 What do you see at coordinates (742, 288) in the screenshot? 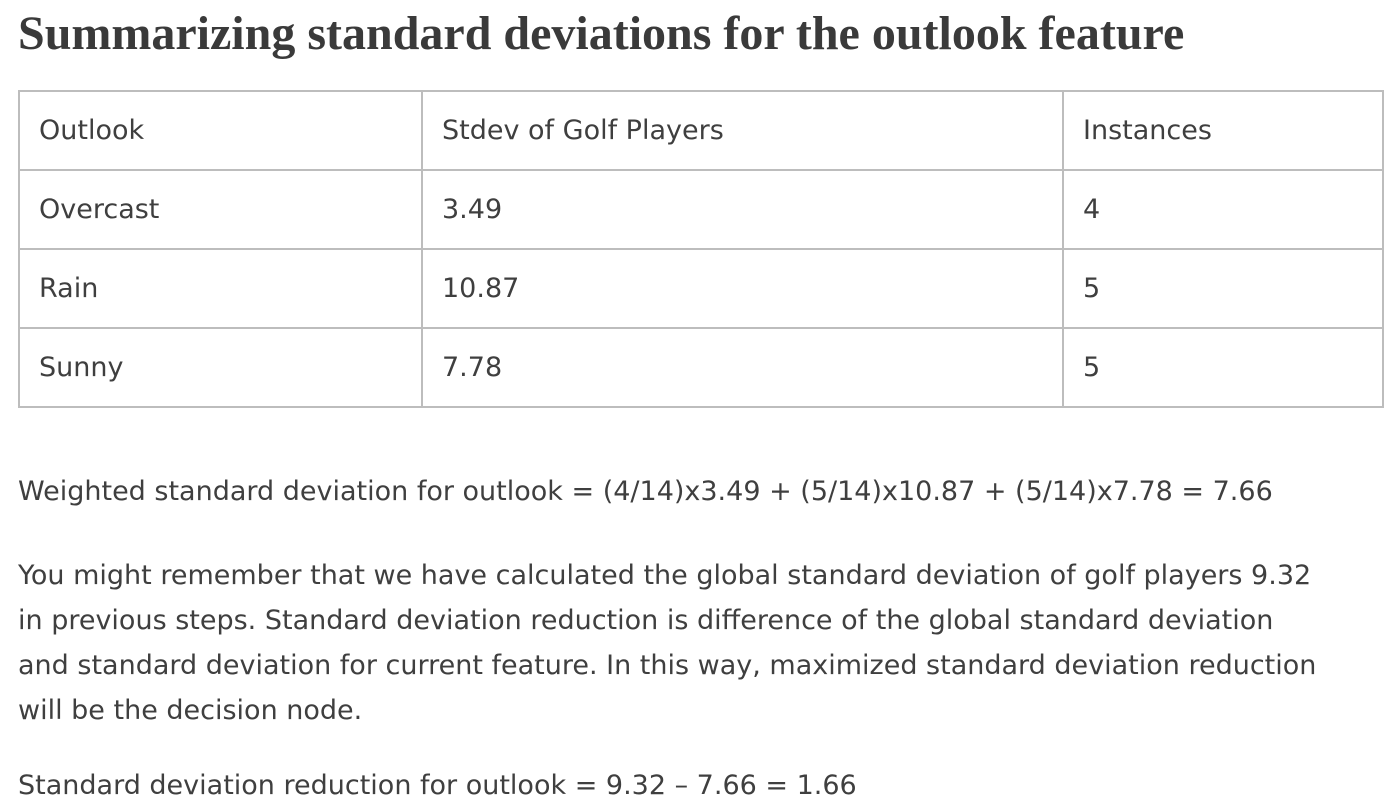
I see `cell-stdev: 10.87` at bounding box center [742, 288].